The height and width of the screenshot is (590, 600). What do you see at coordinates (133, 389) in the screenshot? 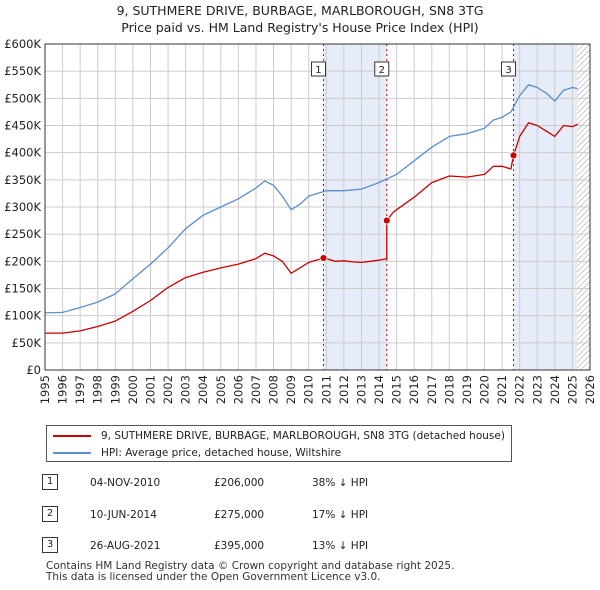
I see `x-tick-label: 2000` at bounding box center [133, 389].